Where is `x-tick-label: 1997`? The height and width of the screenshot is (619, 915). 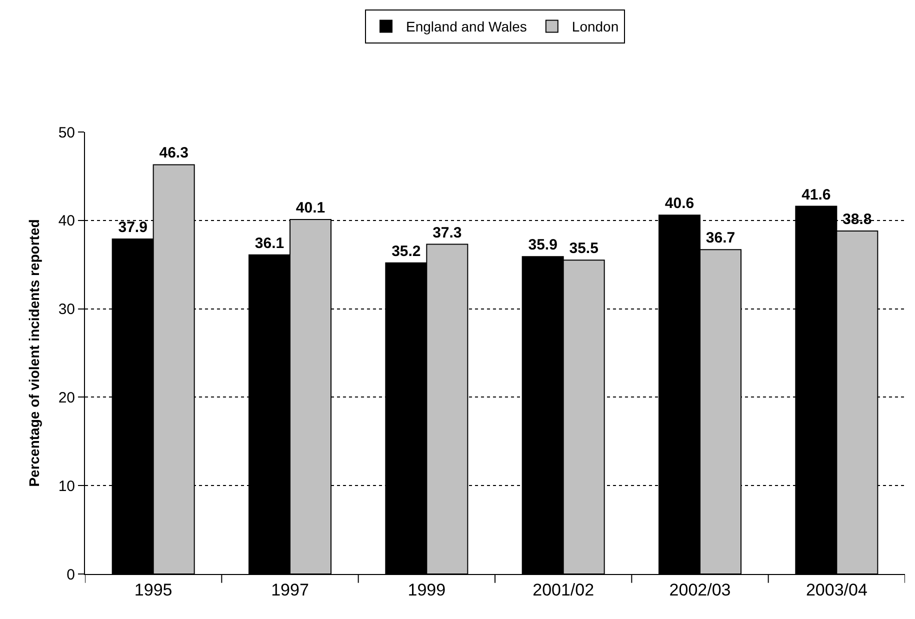 x-tick-label: 1997 is located at coordinates (290, 590).